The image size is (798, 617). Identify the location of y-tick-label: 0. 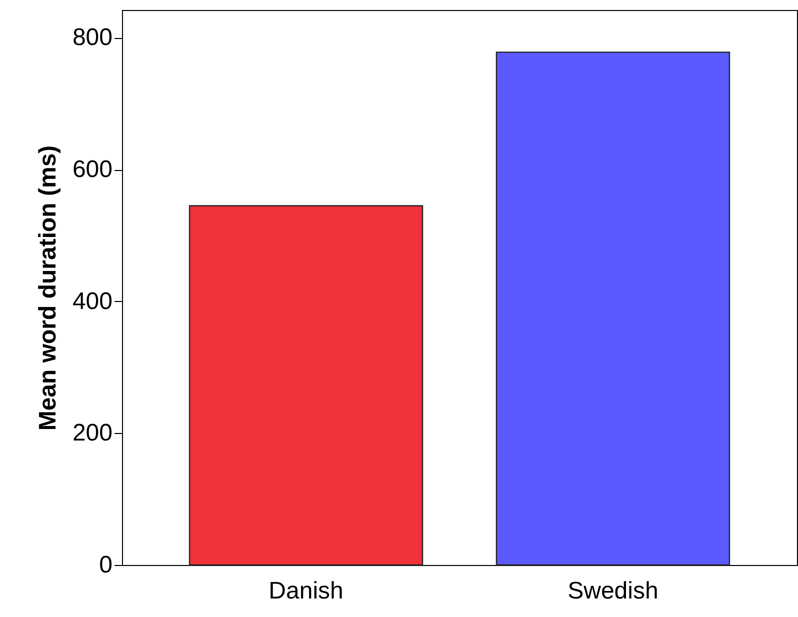
(105, 565).